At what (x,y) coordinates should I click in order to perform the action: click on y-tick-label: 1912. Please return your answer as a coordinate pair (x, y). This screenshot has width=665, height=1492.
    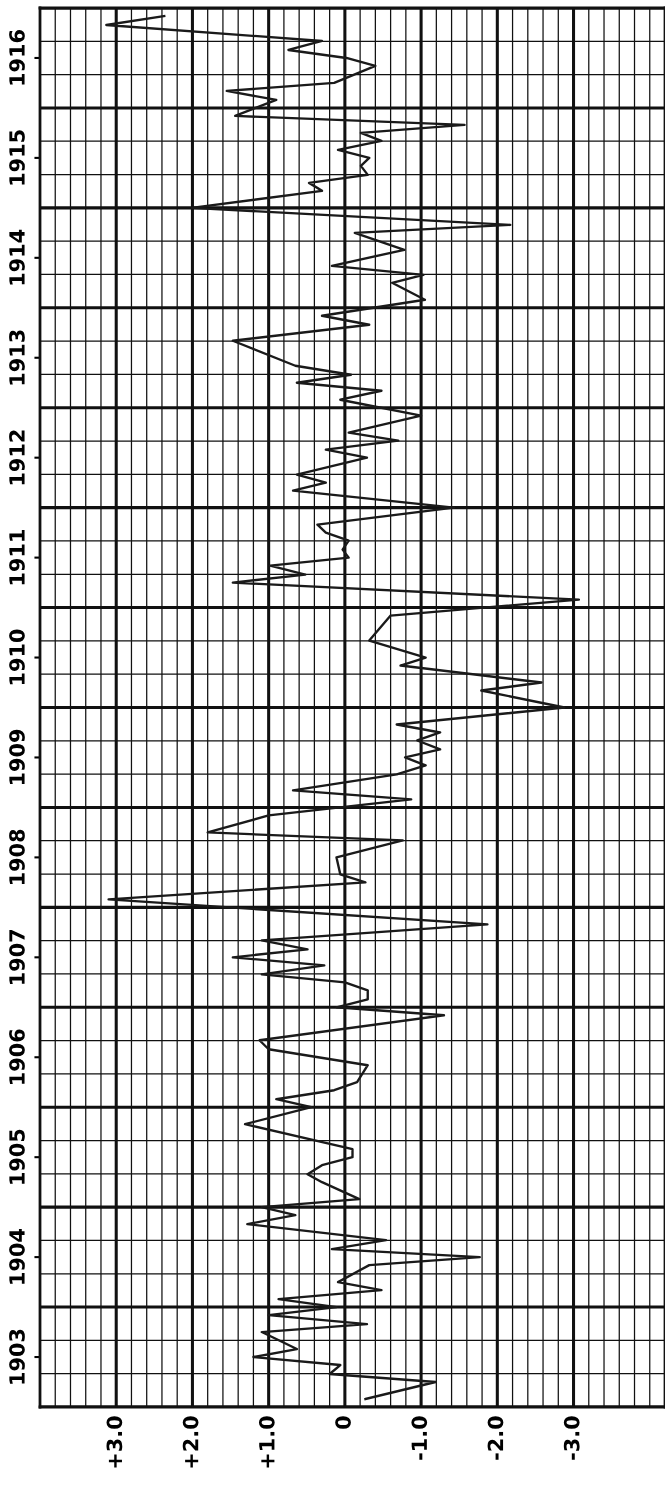
    Looking at the image, I should click on (17, 457).